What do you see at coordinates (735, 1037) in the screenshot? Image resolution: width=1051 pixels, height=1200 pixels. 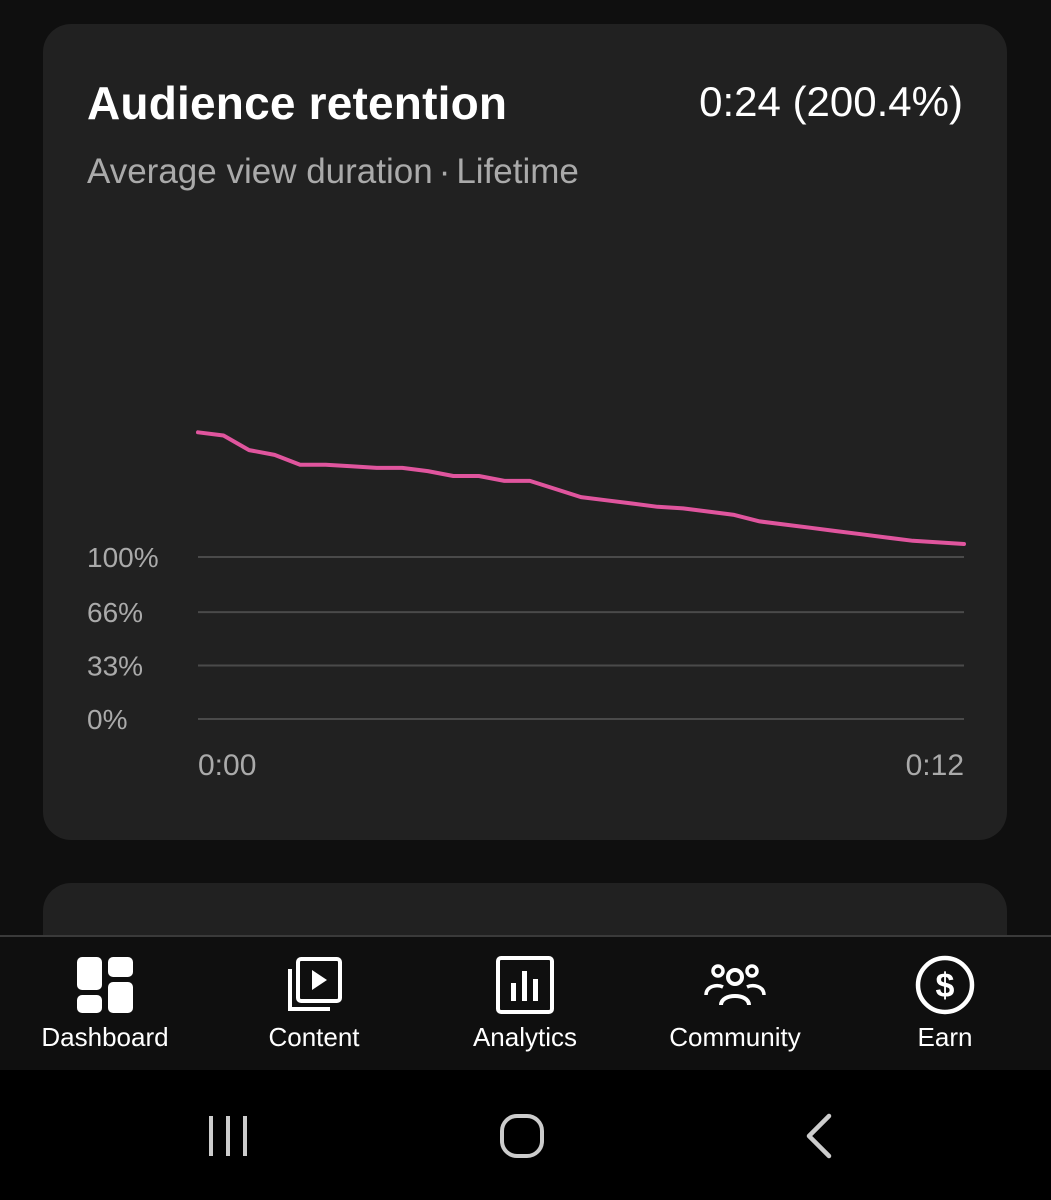 I see `nav-label: Community` at bounding box center [735, 1037].